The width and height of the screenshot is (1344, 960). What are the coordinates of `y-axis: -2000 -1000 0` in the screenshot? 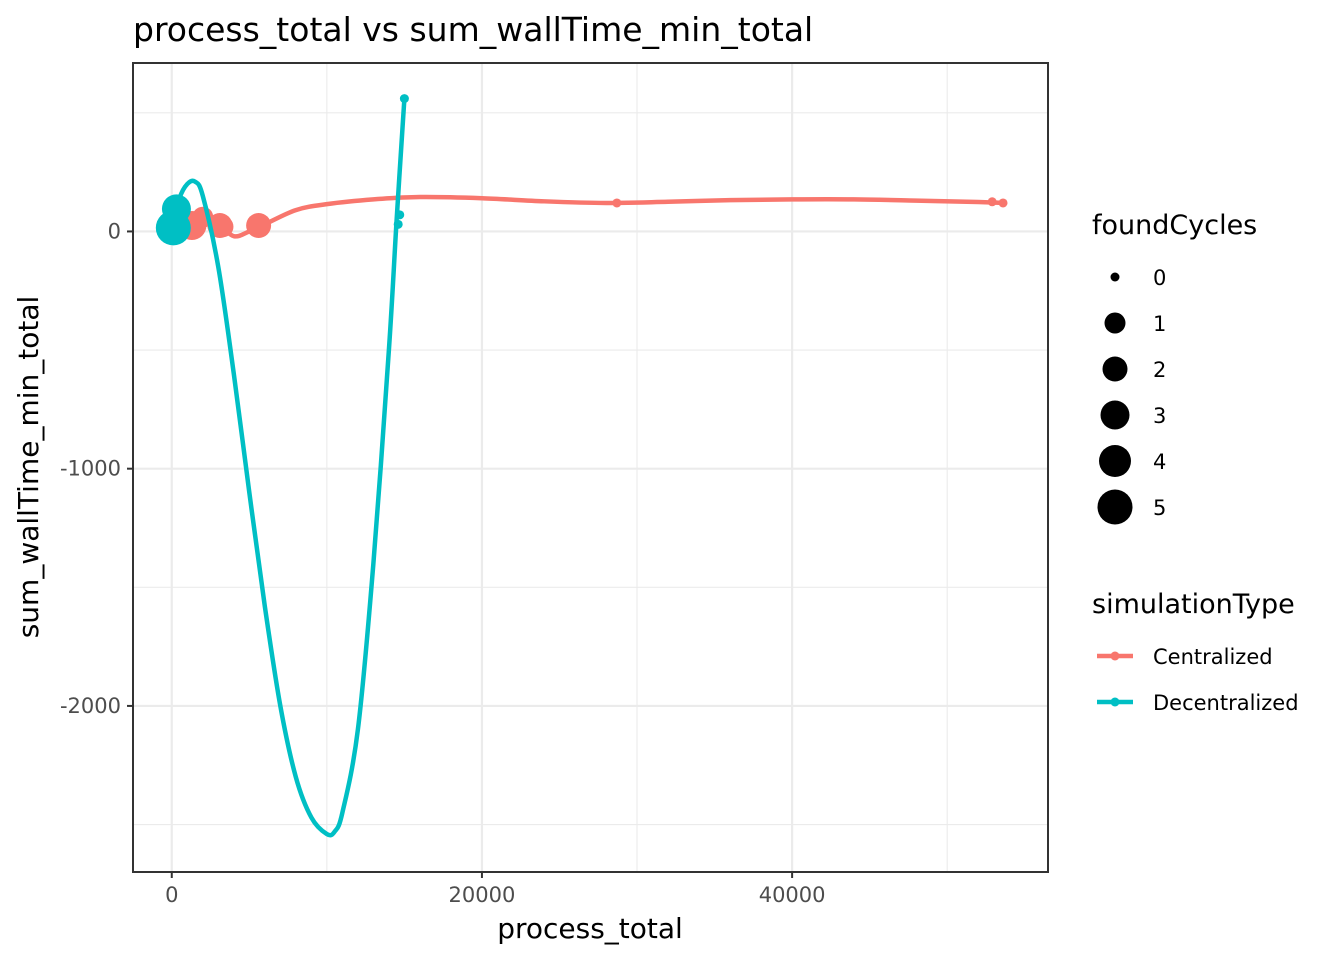 It's located at (96, 468).